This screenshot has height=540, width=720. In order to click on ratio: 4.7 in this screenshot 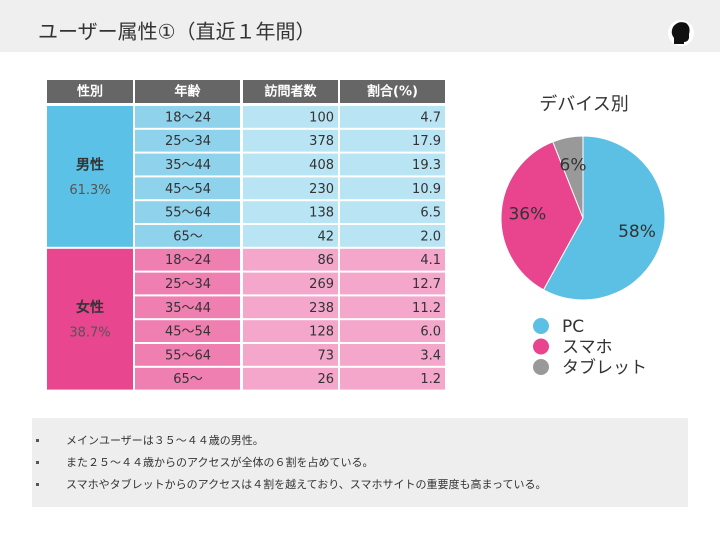, I will do `click(430, 117)`.